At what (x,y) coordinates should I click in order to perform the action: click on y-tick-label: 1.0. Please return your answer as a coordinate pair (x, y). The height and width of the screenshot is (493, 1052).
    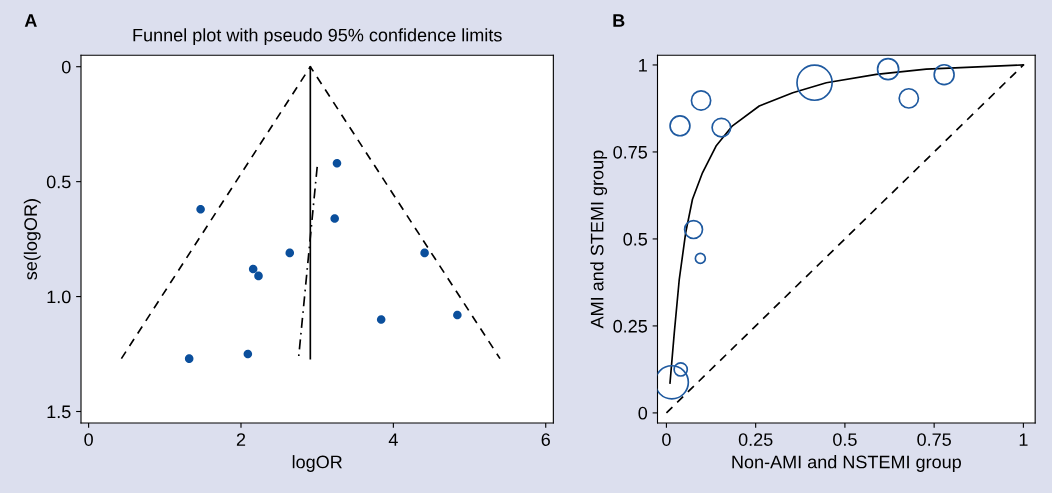
    Looking at the image, I should click on (59, 297).